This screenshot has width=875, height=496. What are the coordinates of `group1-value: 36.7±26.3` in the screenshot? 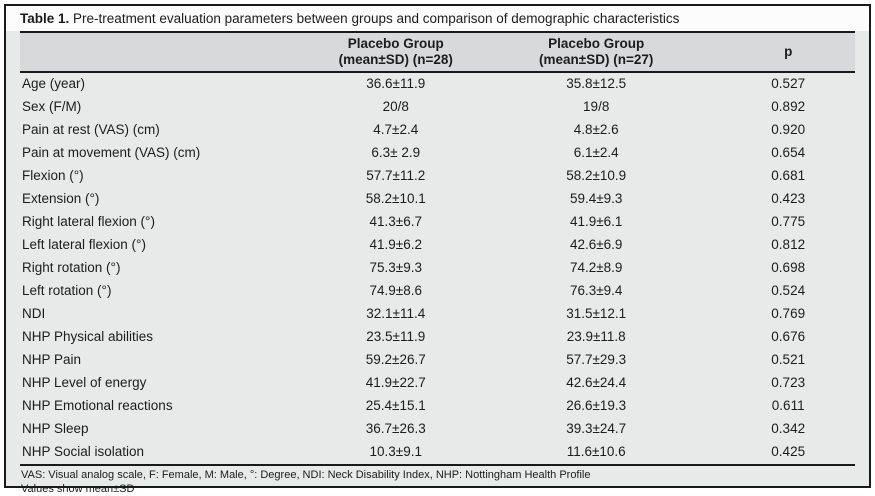 It's located at (396, 429).